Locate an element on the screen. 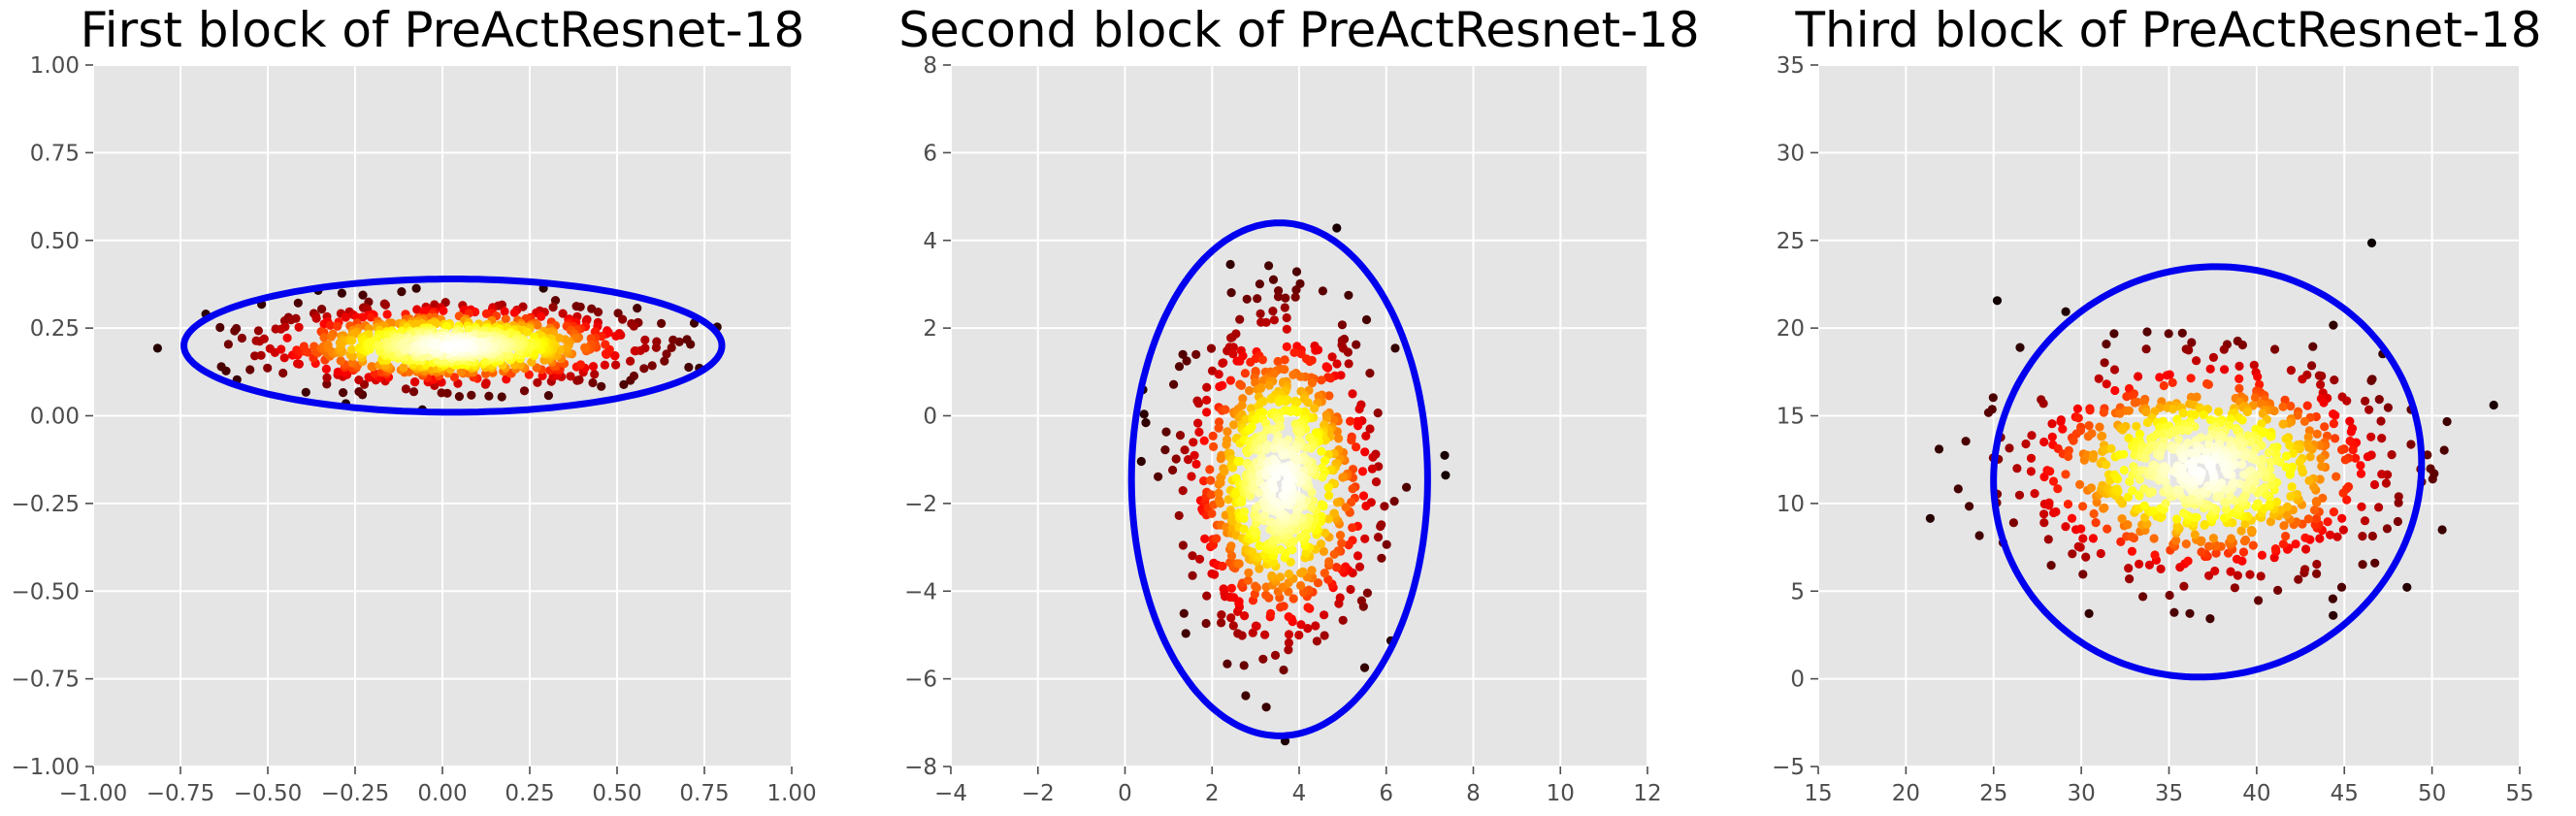 Image resolution: width=2576 pixels, height=816 pixels. confidence-ellipse is located at coordinates (453, 346).